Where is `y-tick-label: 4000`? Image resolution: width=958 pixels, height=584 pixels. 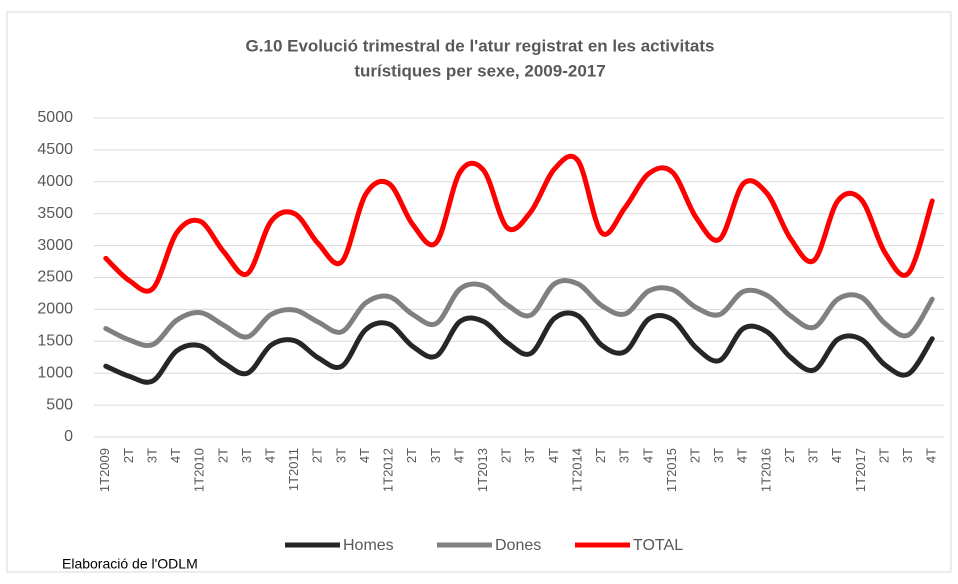 y-tick-label: 4000 is located at coordinates (55, 181).